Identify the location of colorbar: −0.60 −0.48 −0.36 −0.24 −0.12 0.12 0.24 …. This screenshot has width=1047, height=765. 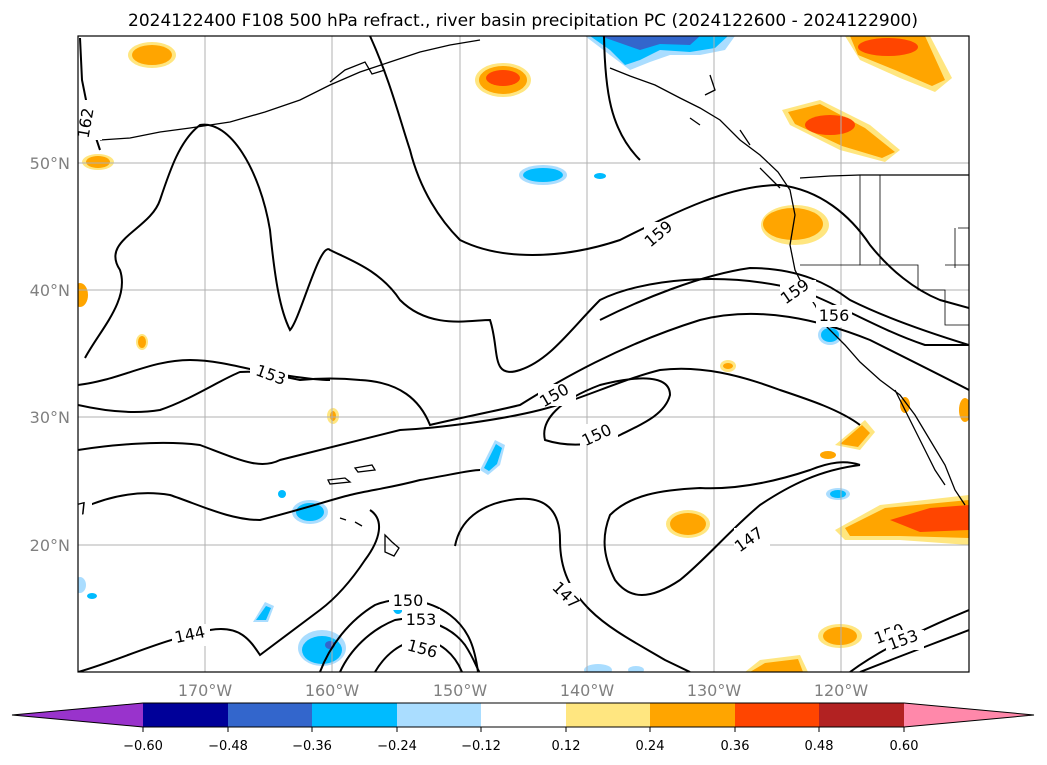
(523, 728).